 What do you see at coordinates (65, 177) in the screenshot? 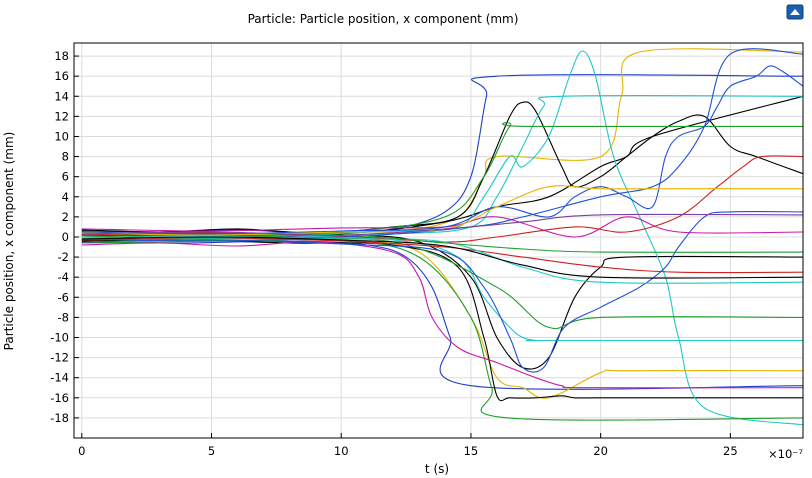
I see `y-tick-label: 6` at bounding box center [65, 177].